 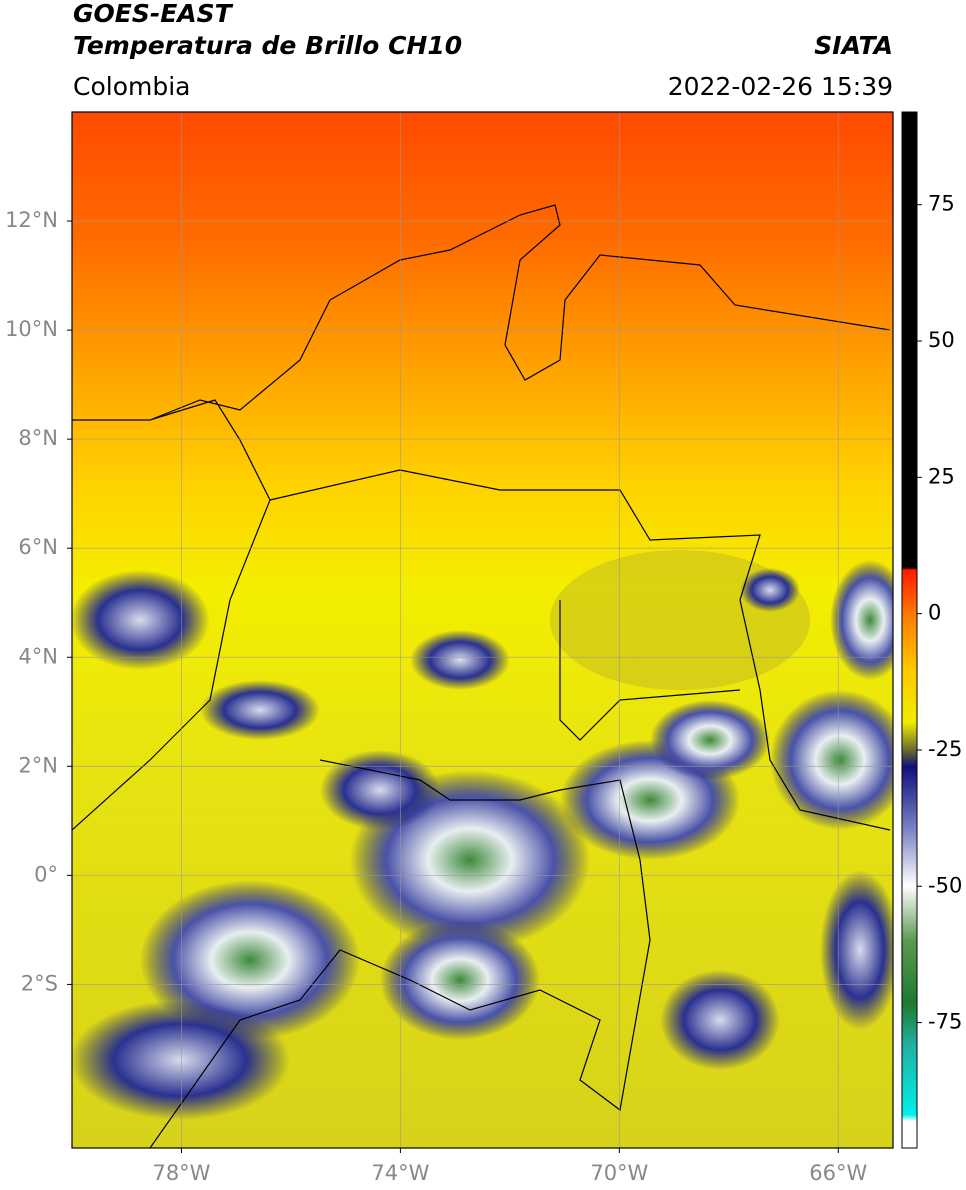 I want to click on y-tick-label: 0°, so click(x=46, y=874).